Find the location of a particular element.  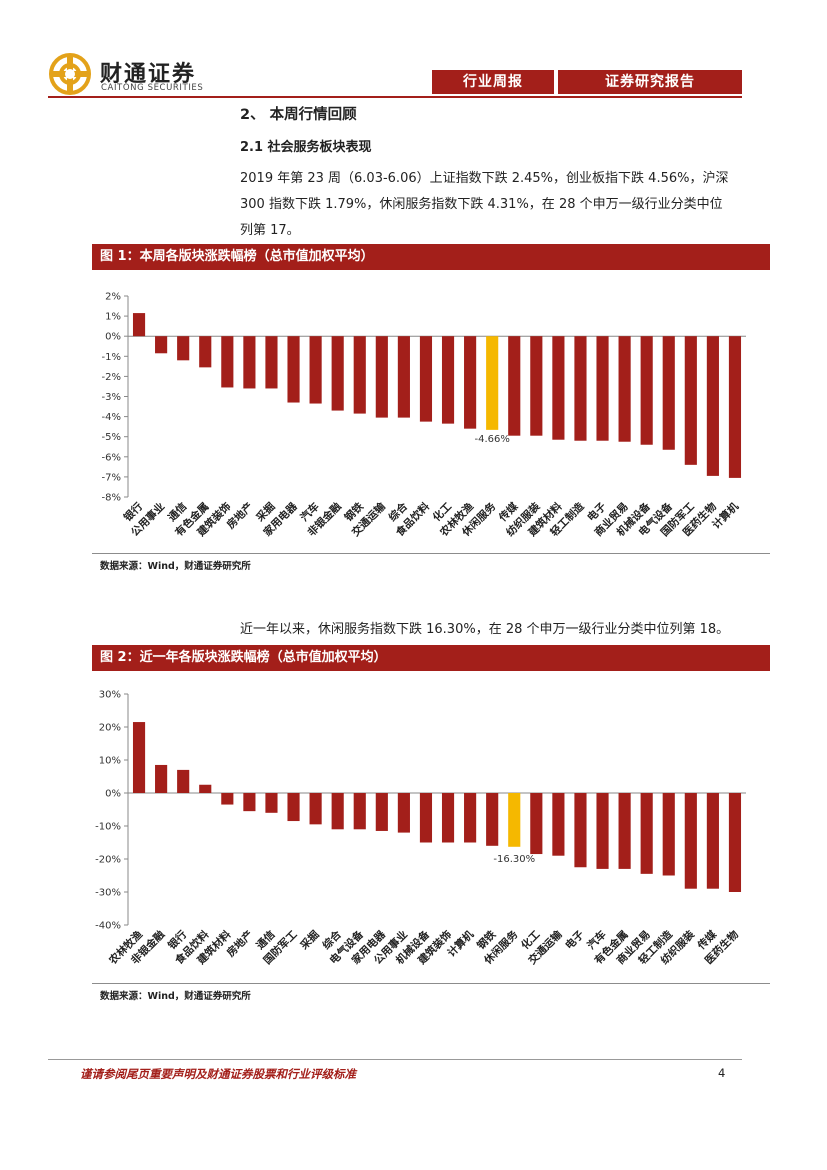

y-tick-label: -7% is located at coordinates (111, 477).